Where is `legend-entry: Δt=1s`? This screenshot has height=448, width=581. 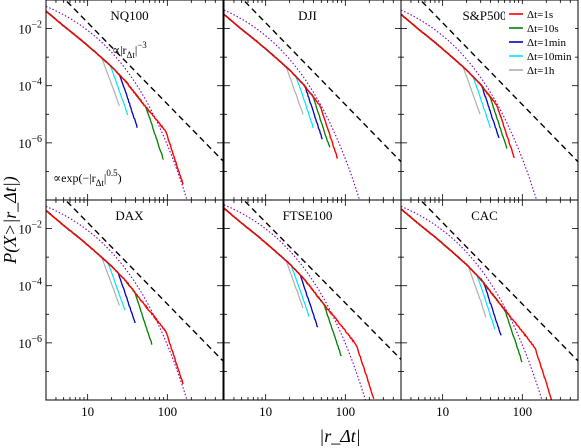
legend-entry: Δt=1s is located at coordinates (540, 15).